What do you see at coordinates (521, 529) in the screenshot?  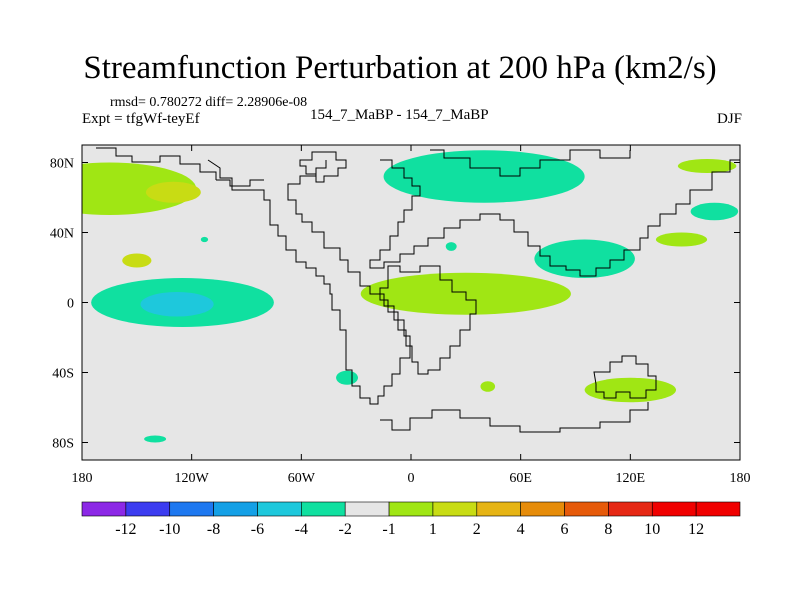 I see `colorbar-label: 4` at bounding box center [521, 529].